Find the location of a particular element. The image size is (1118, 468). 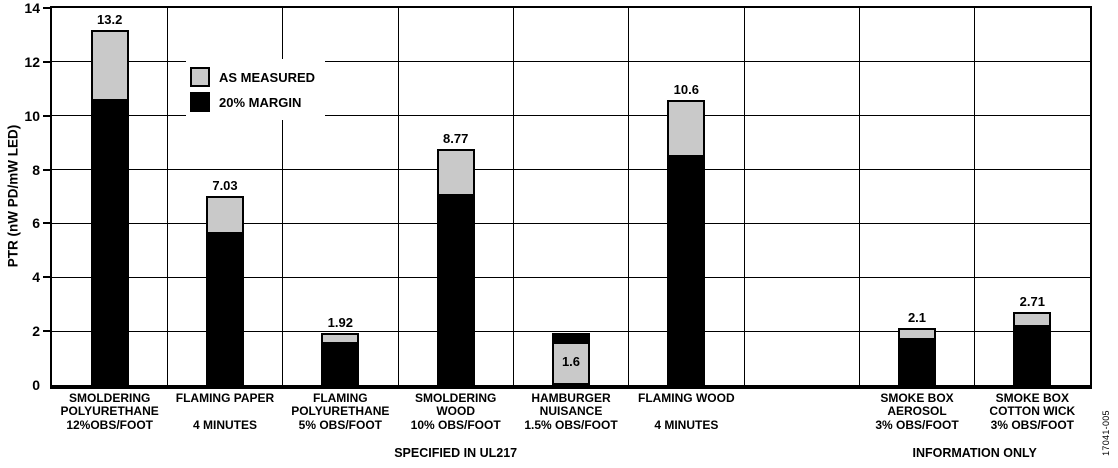

legend: AS MEASURED 20% MARGIN is located at coordinates (256, 89).